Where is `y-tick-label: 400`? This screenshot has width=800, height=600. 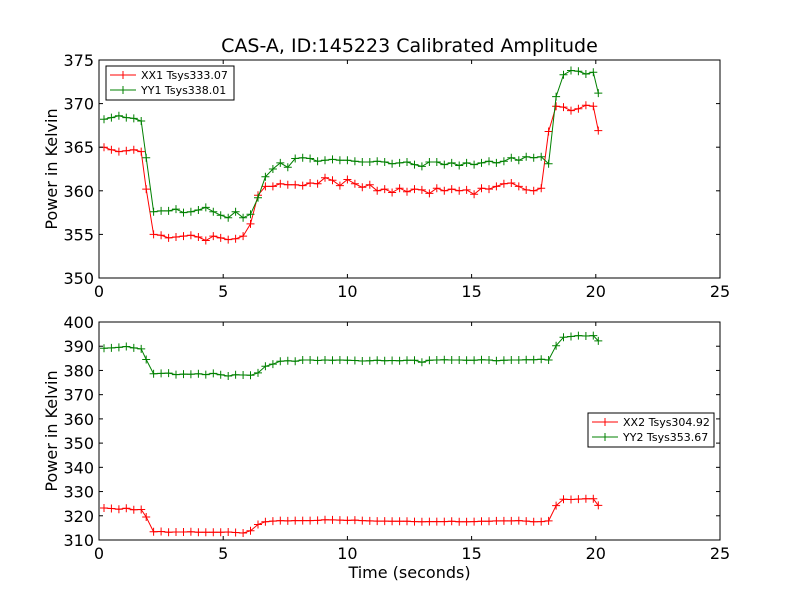
y-tick-label: 400 is located at coordinates (78, 322).